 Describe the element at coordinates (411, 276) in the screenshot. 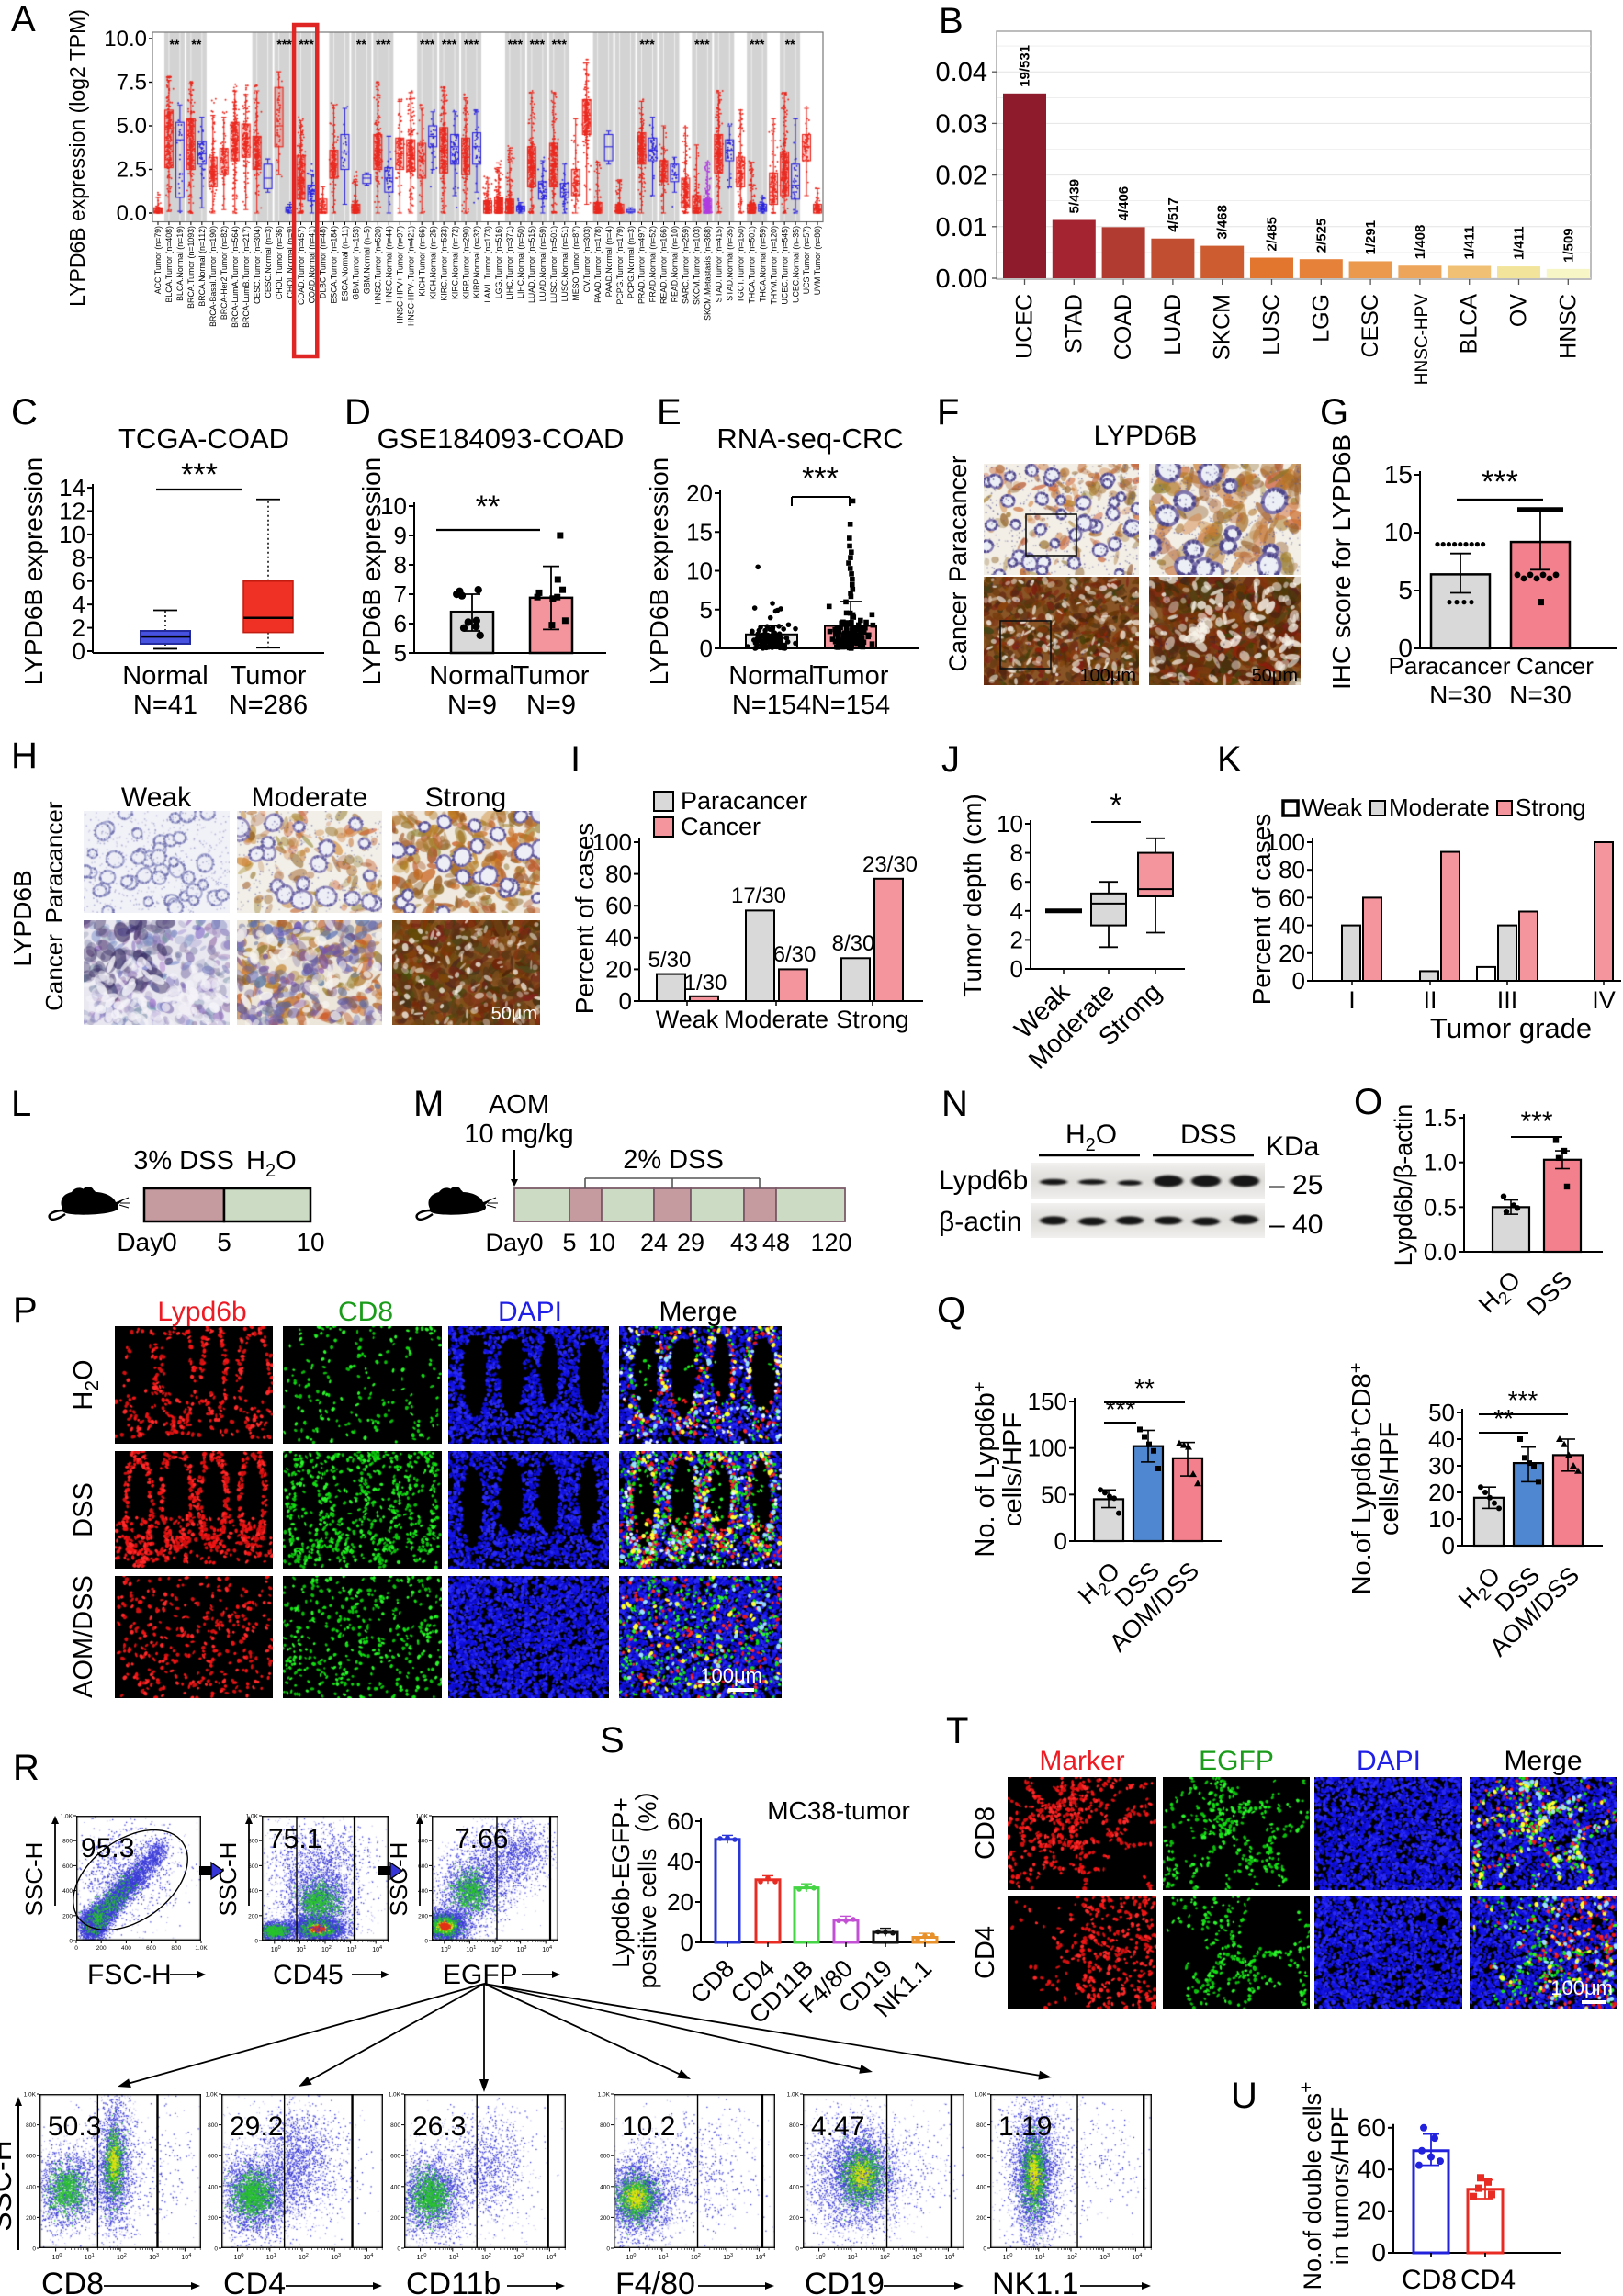

I see `svg-text: HNSC-HPV-.Tumor (n=421)` at that location.